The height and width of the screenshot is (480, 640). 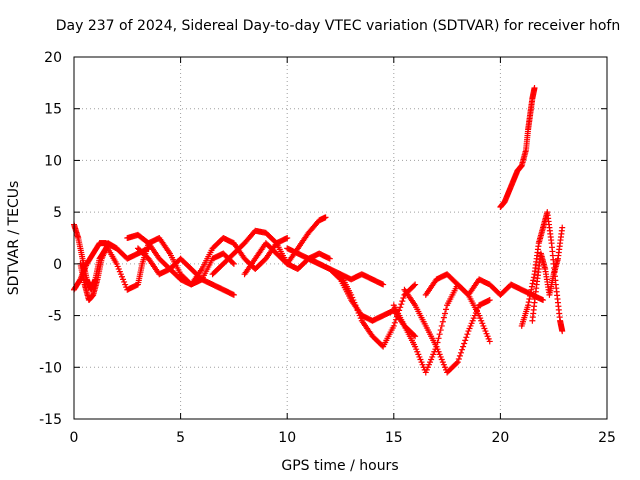 I want to click on series-sat-r, so click(x=547, y=274).